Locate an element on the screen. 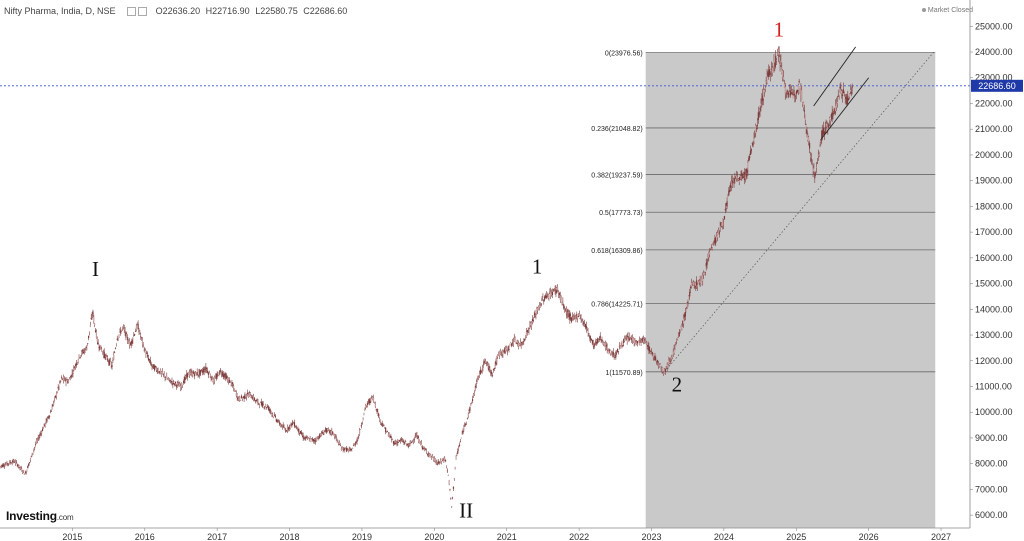 This screenshot has width=1024, height=541. brand-name: Investing is located at coordinates (31, 516).